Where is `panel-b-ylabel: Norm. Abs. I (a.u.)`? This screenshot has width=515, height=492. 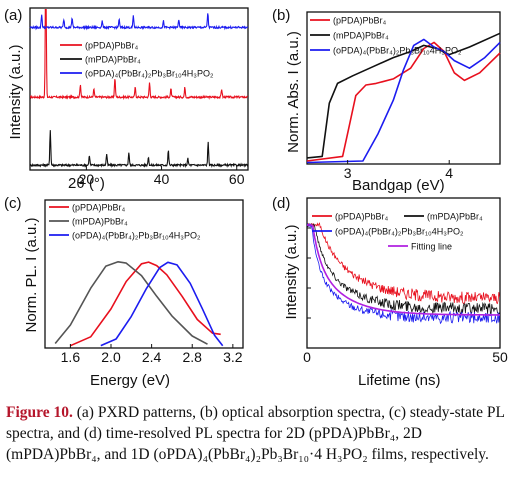
panel-b-ylabel: Norm. Abs. I (a.u.) is located at coordinates (293, 92).